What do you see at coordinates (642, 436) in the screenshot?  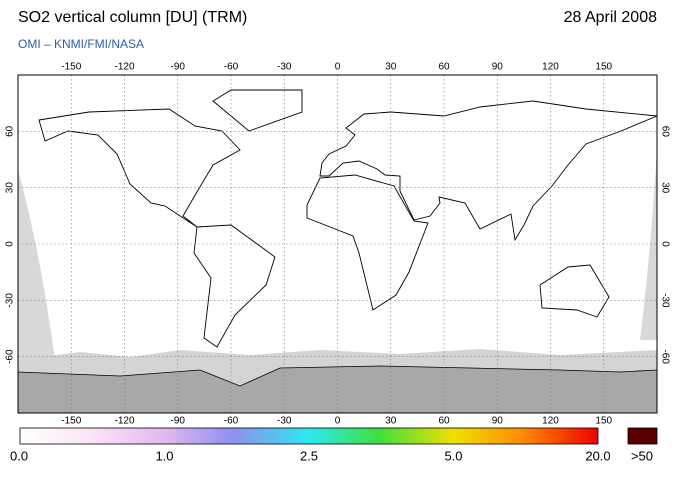 I see `colorbar-overflow` at bounding box center [642, 436].